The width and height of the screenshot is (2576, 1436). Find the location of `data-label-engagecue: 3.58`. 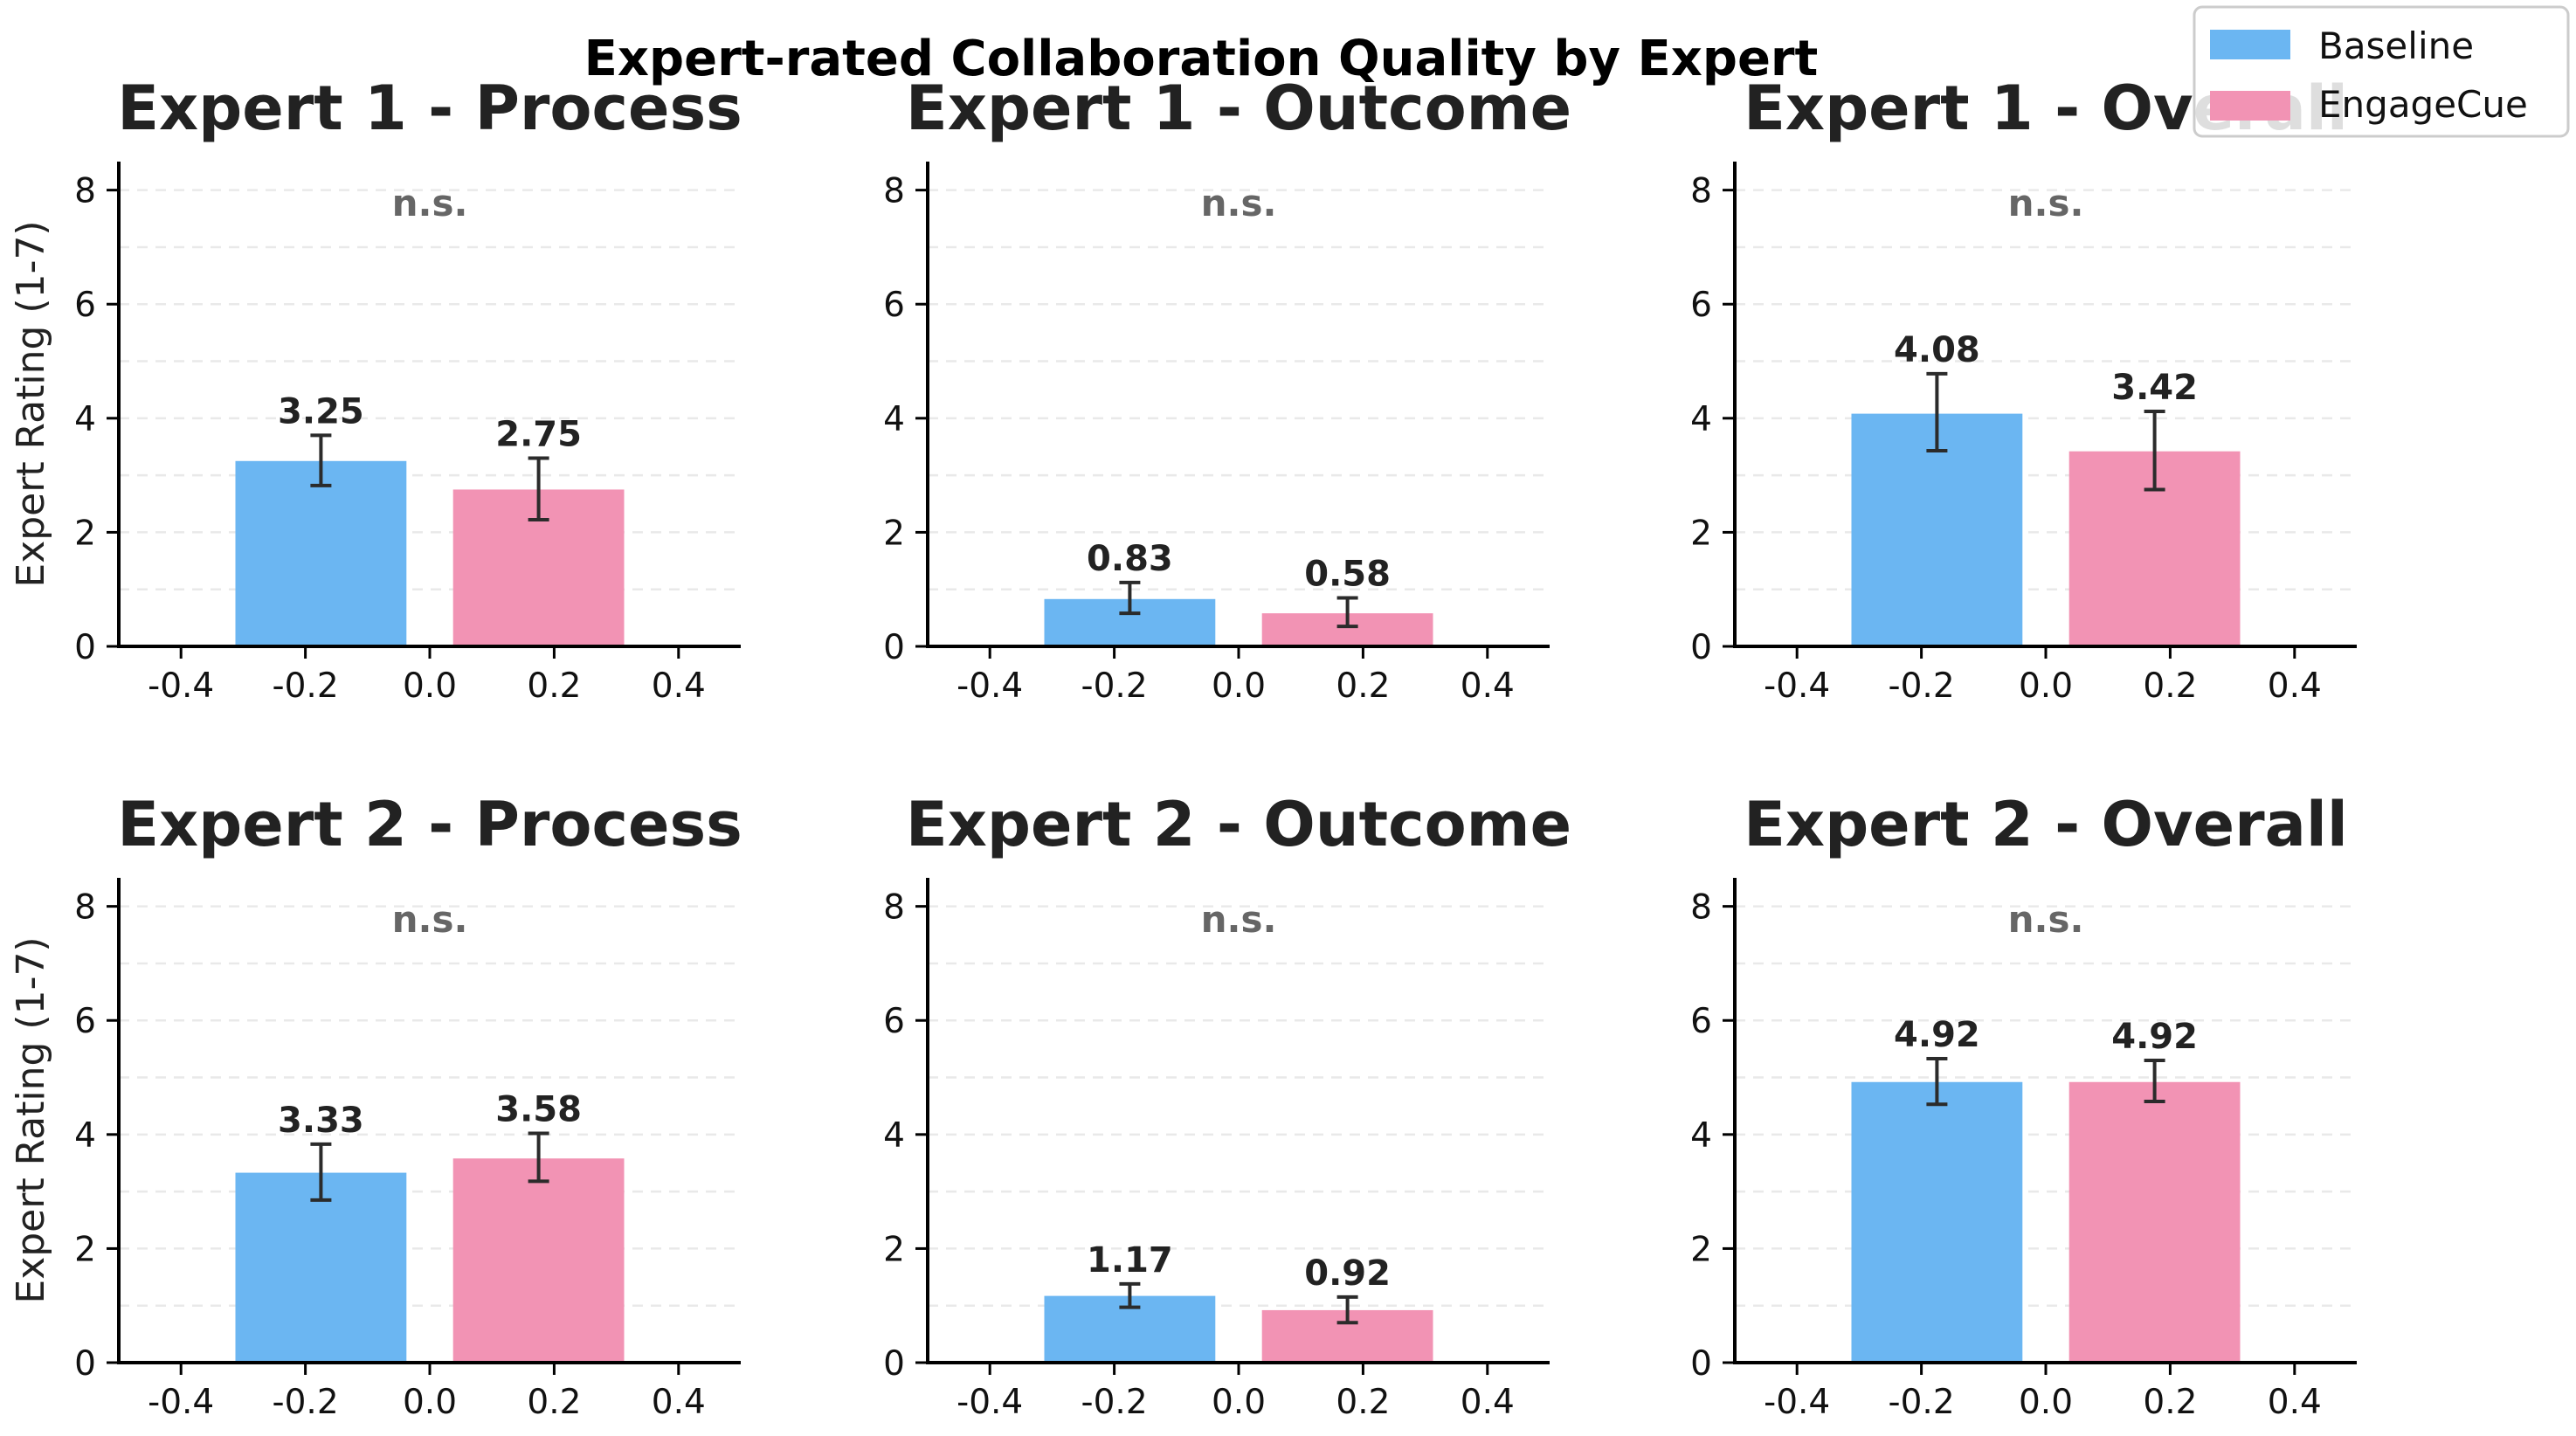

data-label-engagecue: 3.58 is located at coordinates (538, 1110).